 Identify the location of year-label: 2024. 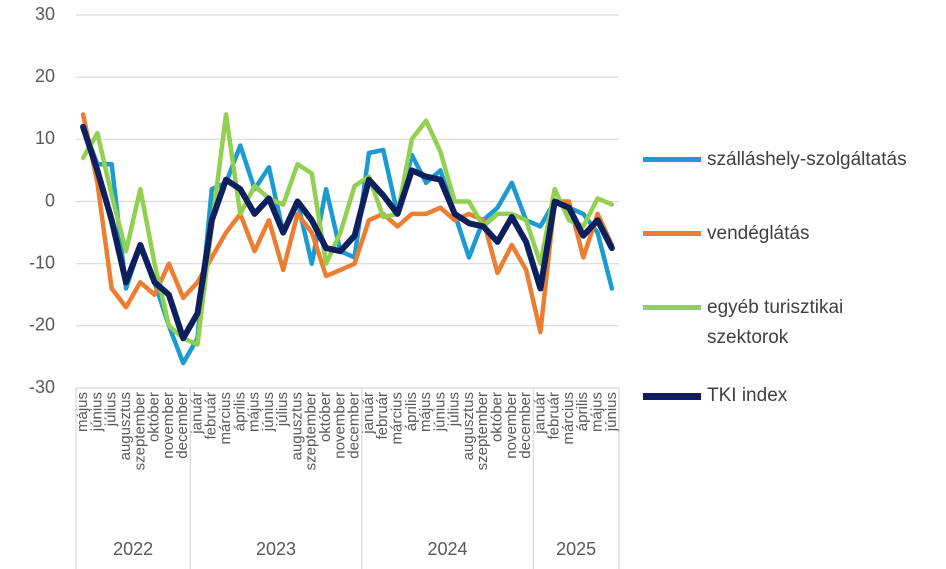
(448, 549).